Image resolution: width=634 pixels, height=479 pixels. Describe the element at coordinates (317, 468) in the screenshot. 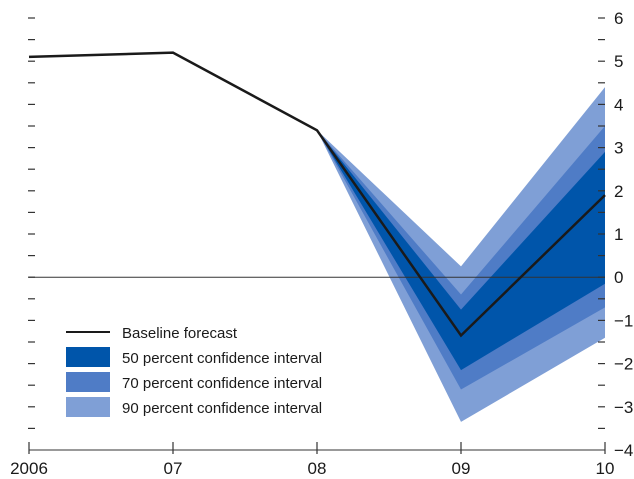

I see `x-tick-label: 08` at that location.